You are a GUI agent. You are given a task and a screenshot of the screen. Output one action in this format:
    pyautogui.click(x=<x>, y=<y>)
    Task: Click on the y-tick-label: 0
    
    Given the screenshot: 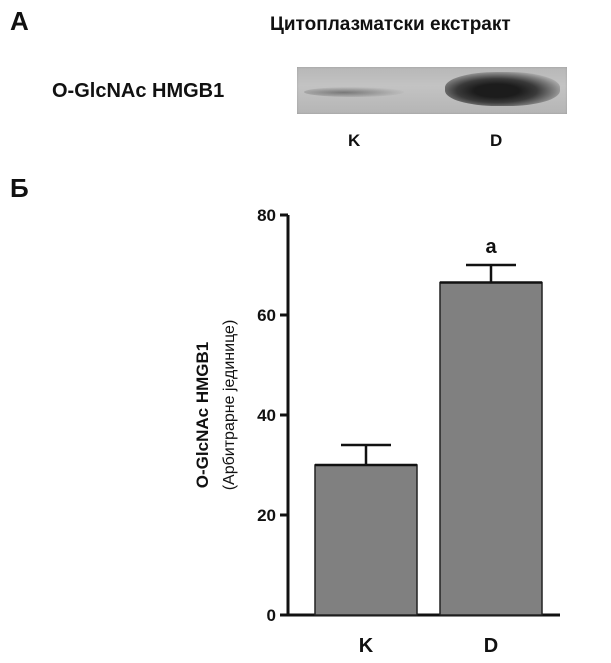 What is the action you would take?
    pyautogui.click(x=271, y=615)
    